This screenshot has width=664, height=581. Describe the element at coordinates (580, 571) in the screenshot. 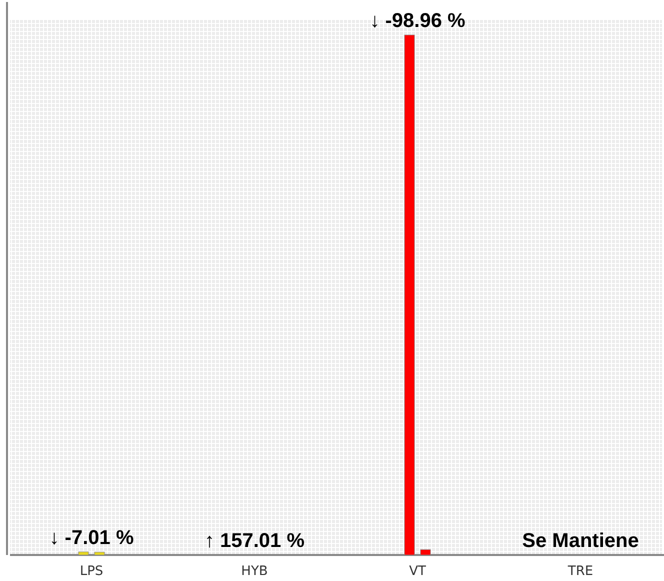

I see `x-tick-label: TRE` at that location.